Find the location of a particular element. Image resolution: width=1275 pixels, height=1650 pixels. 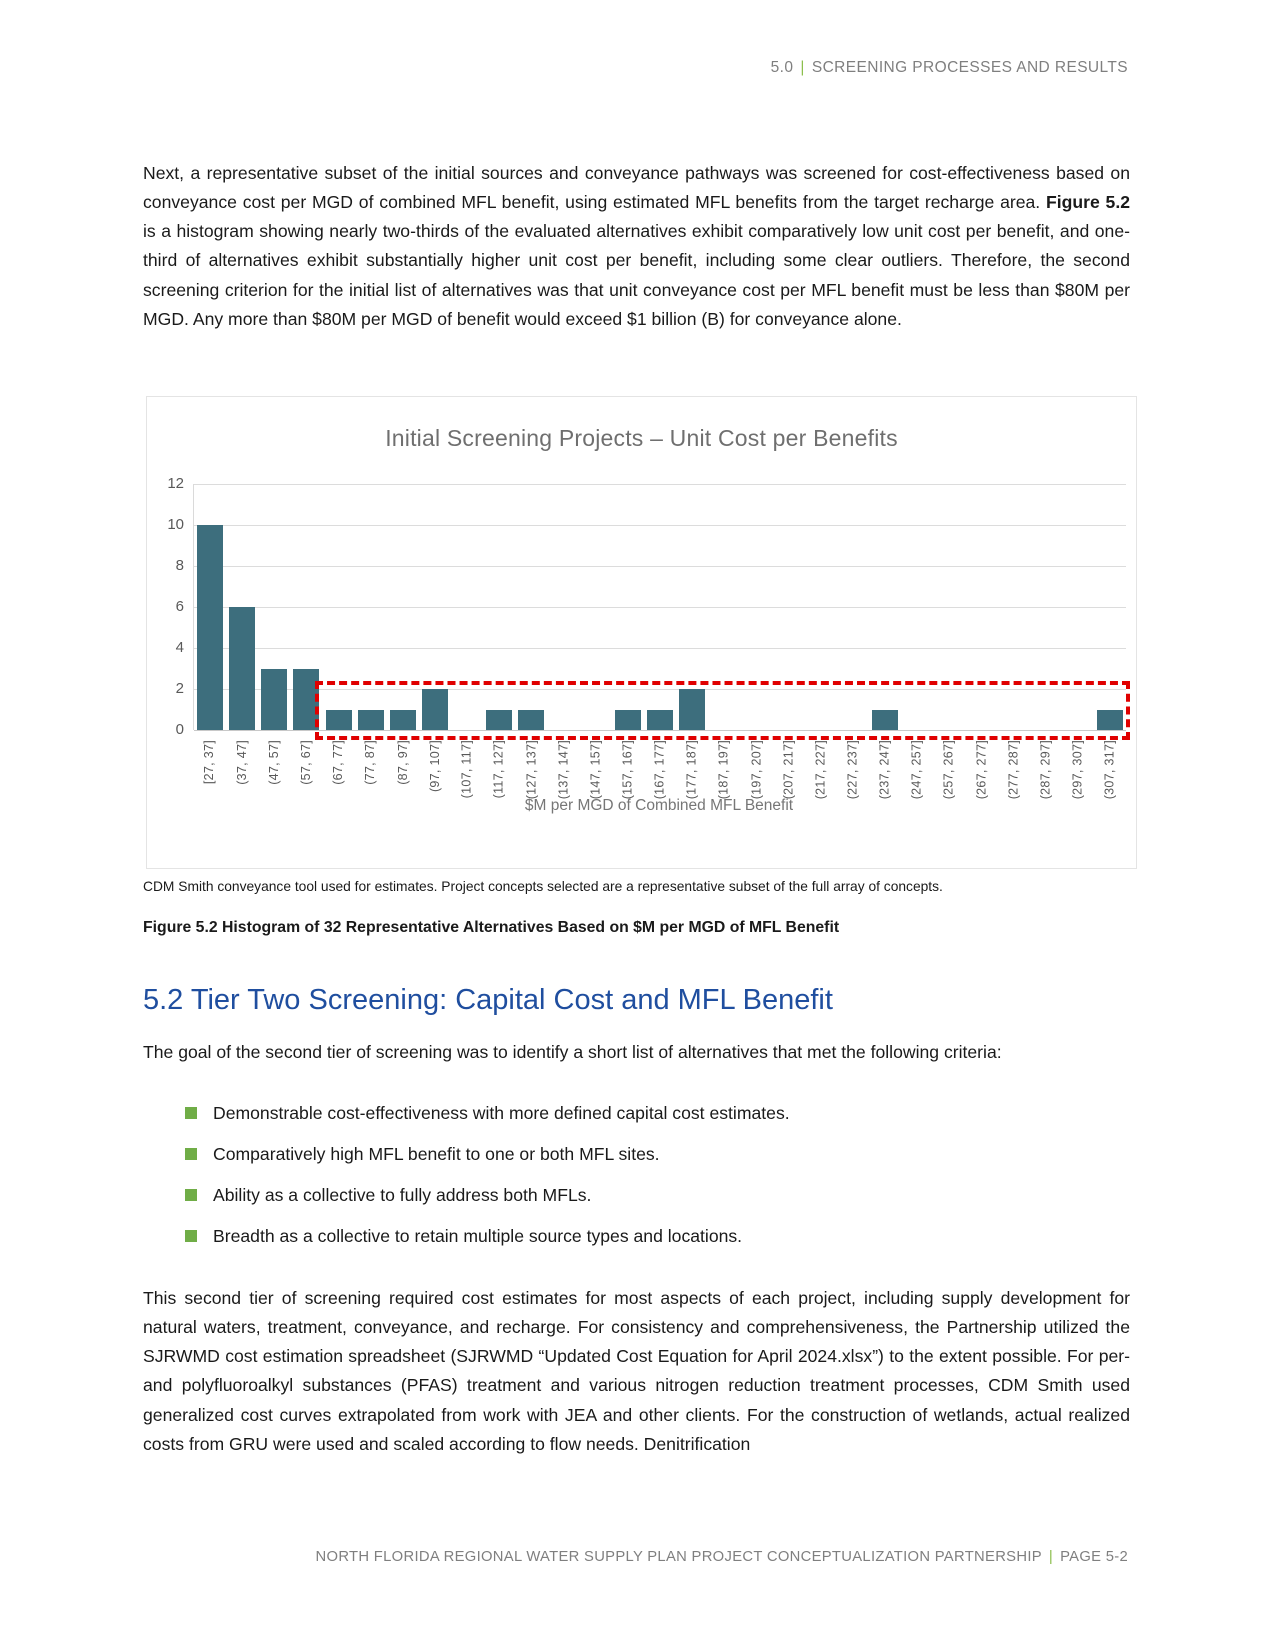

figure-reference: Figure 5.2 is located at coordinates (1087, 201).